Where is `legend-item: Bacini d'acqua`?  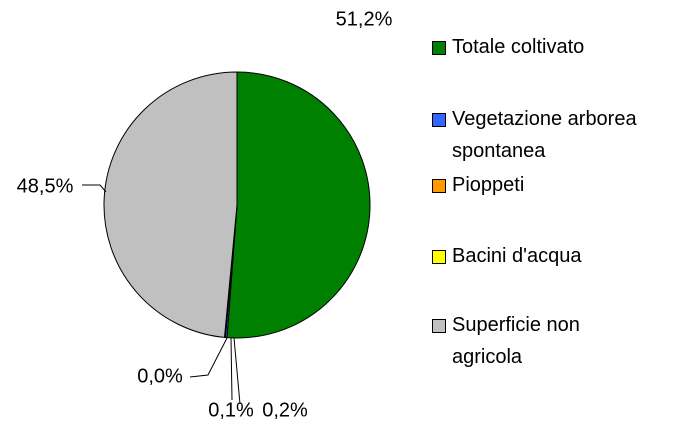
legend-item: Bacini d'acqua is located at coordinates (540, 256).